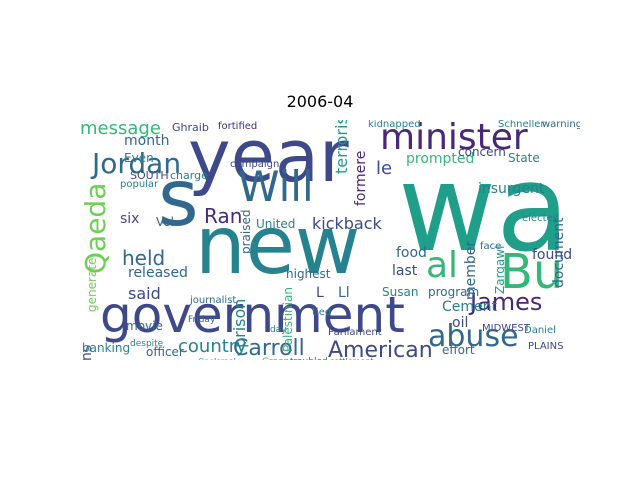 This screenshot has height=480, width=640. What do you see at coordinates (92, 284) in the screenshot?
I see `cloud-word: generate` at bounding box center [92, 284].